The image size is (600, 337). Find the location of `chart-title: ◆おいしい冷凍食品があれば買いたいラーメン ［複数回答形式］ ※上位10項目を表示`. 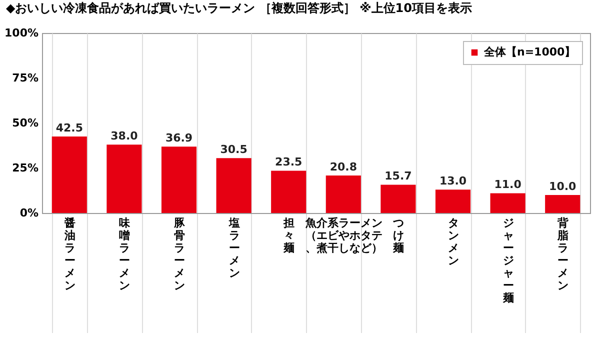

chart-title: ◆おいしい冷凍食品があれば買いたいラーメン ［複数回答形式］ ※上位10項目を表示 is located at coordinates (239, 8).